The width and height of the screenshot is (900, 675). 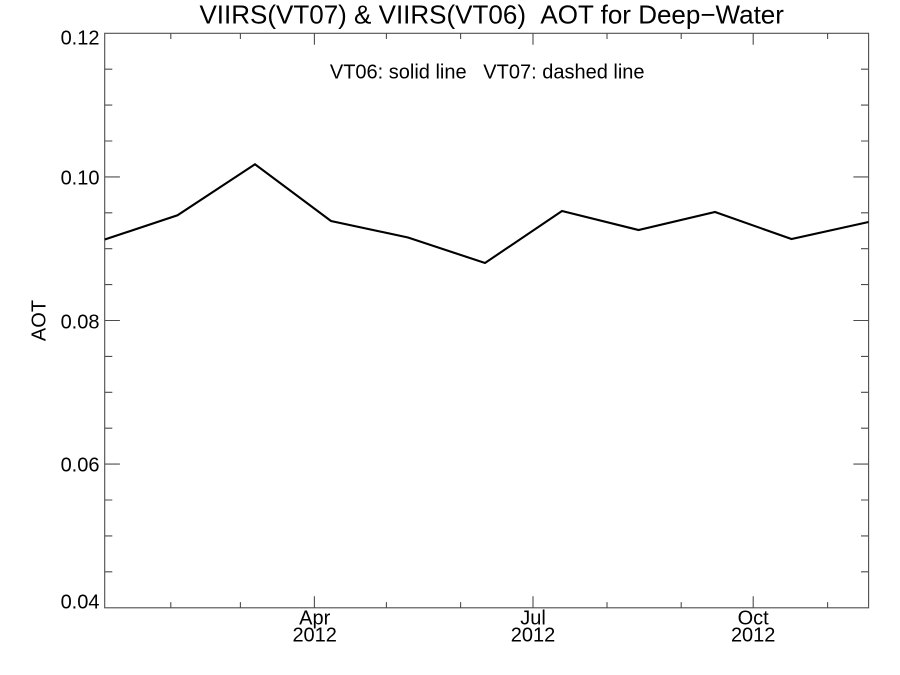 I want to click on svg-text: Oct, so click(x=754, y=618).